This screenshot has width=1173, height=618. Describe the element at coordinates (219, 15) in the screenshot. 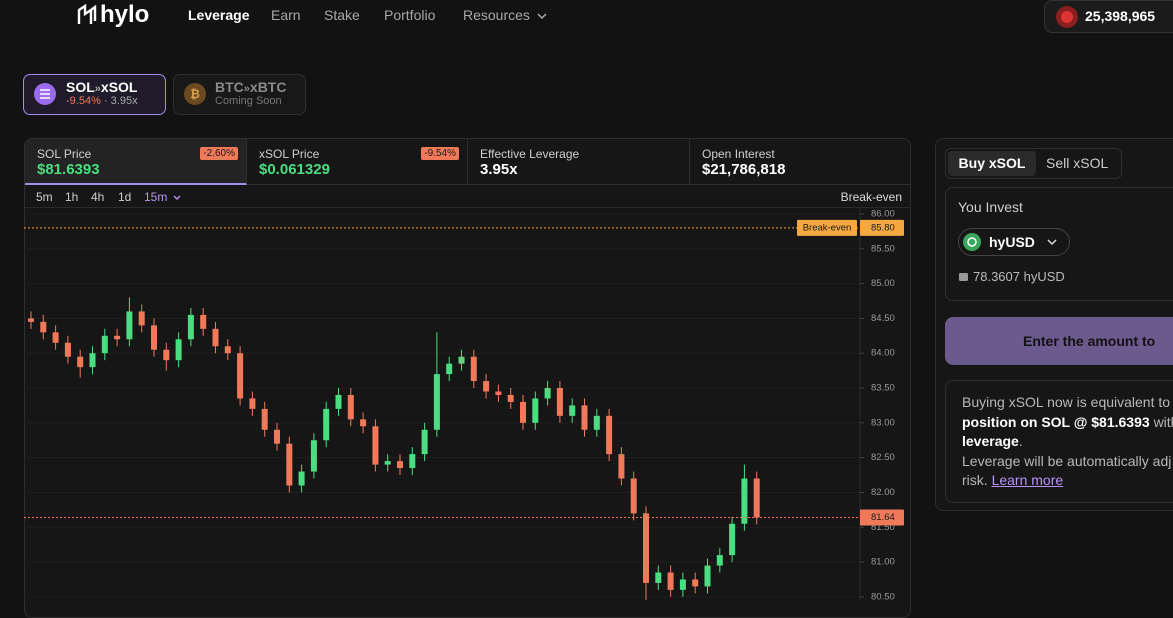

I see `nav-link: Leverage` at that location.